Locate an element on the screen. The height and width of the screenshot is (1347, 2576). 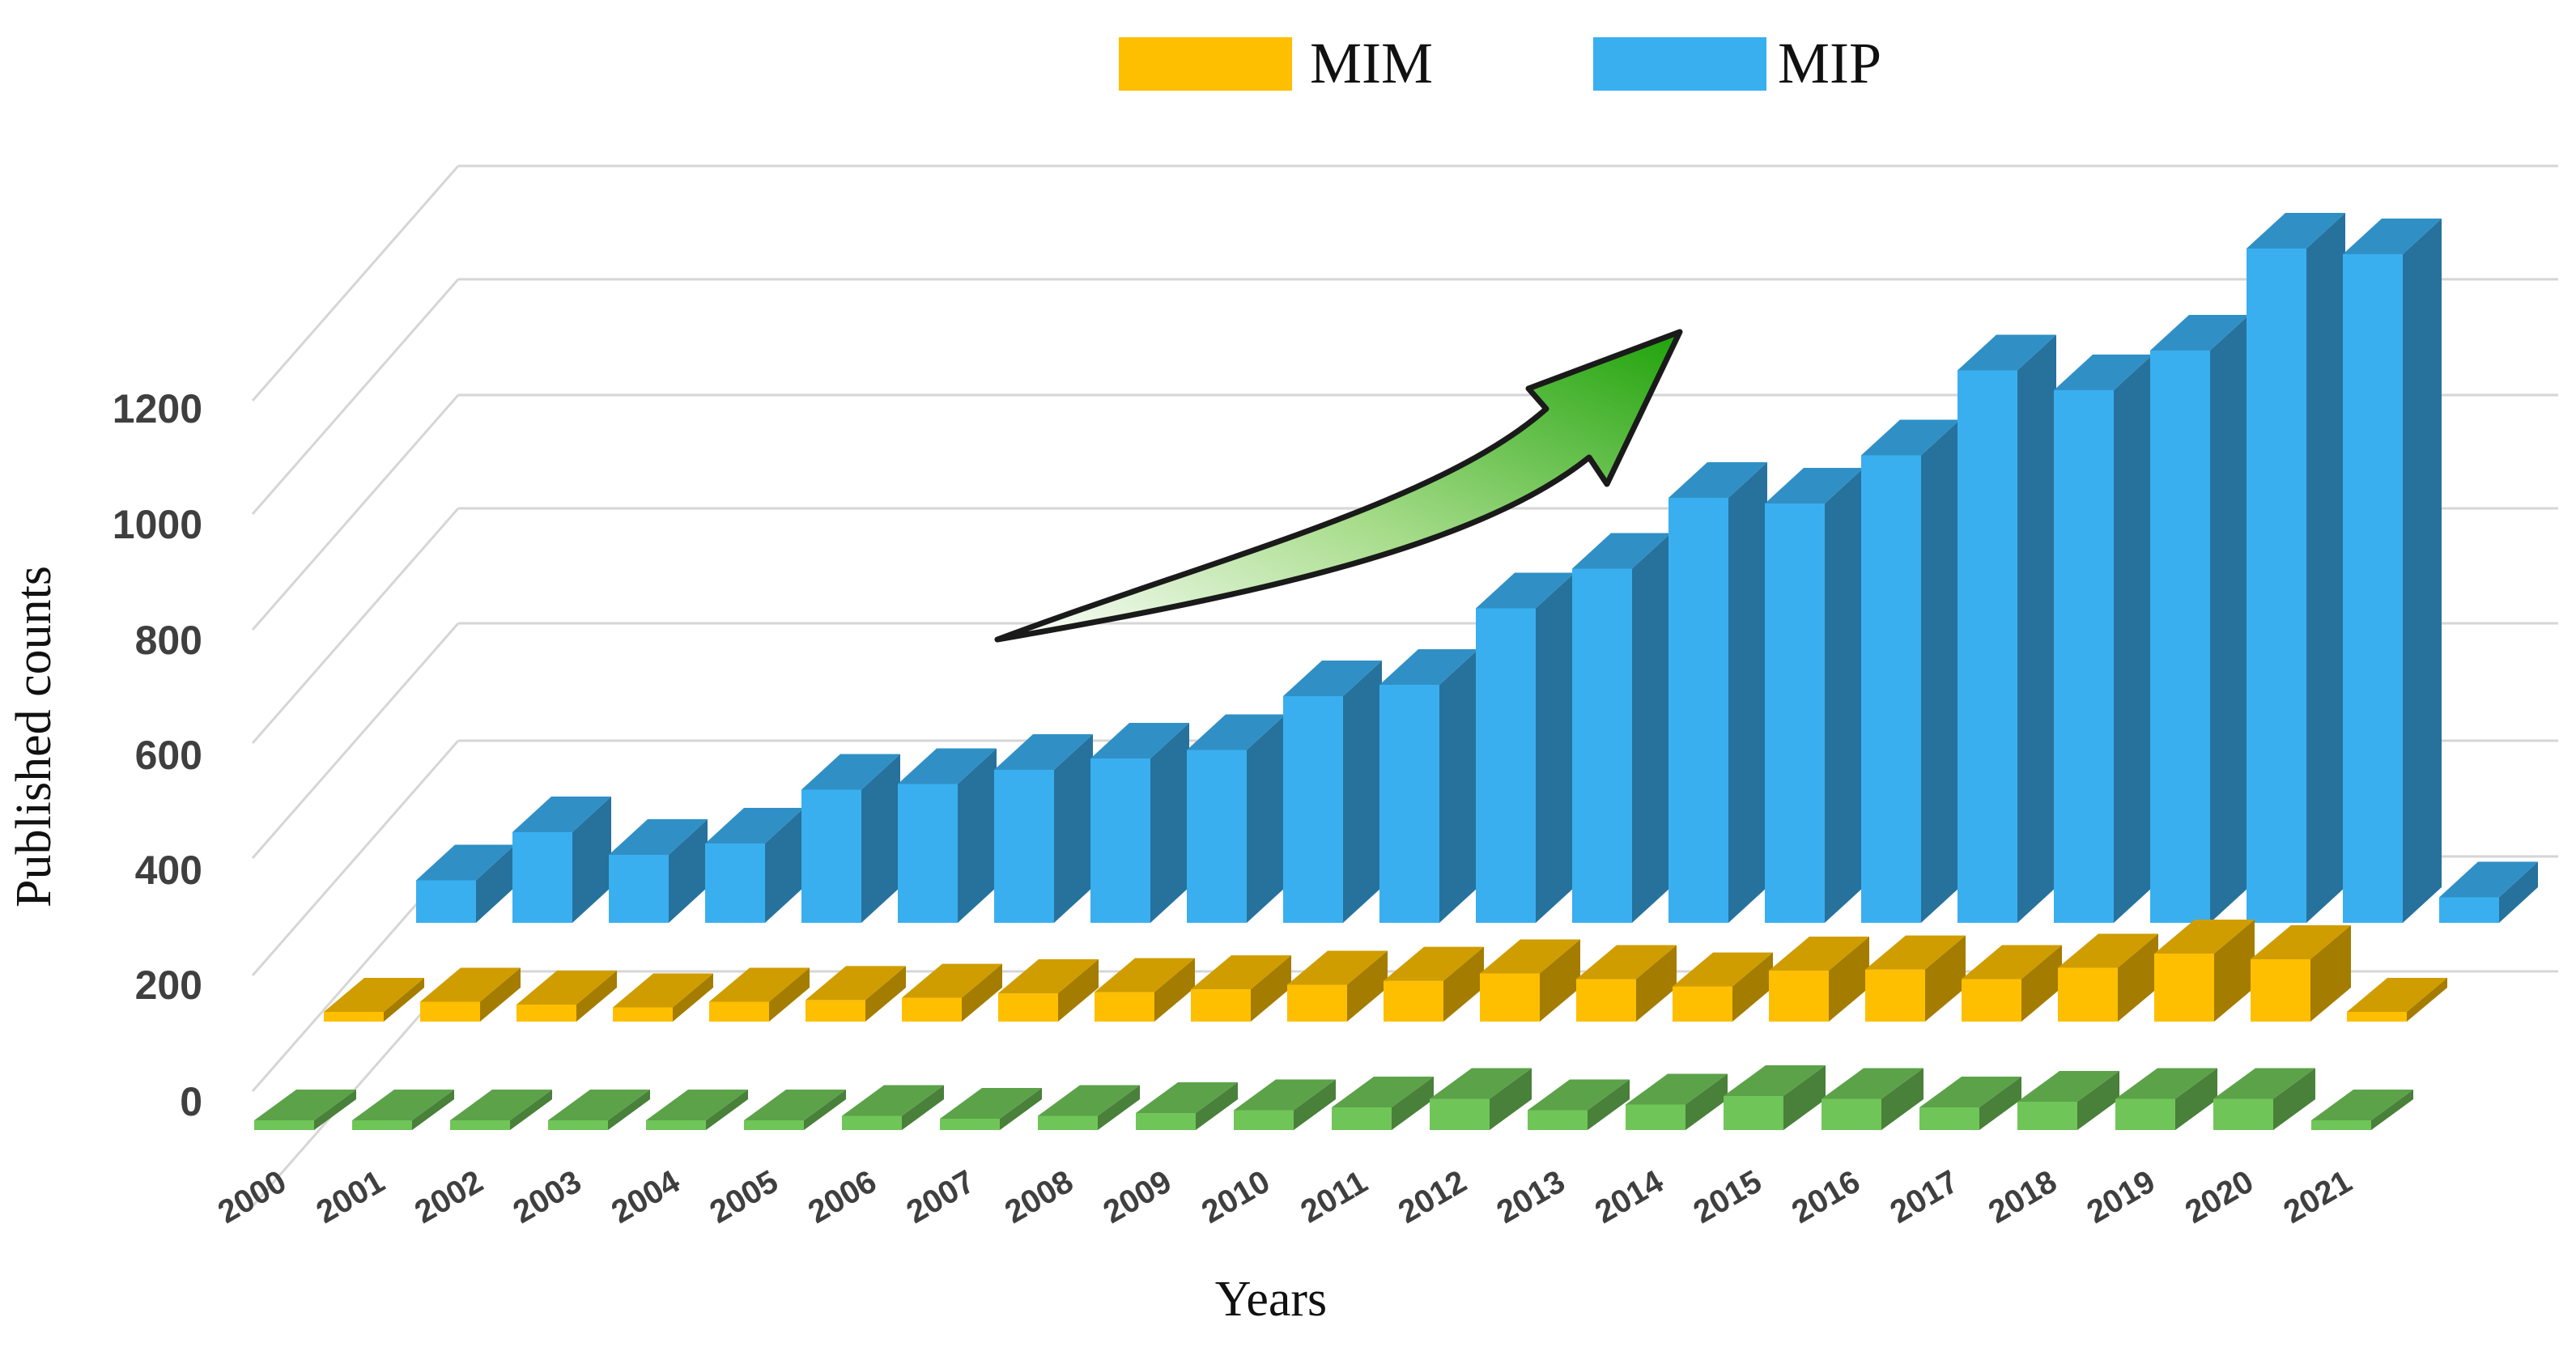
bar-mim-2012 is located at coordinates (1530, 980).